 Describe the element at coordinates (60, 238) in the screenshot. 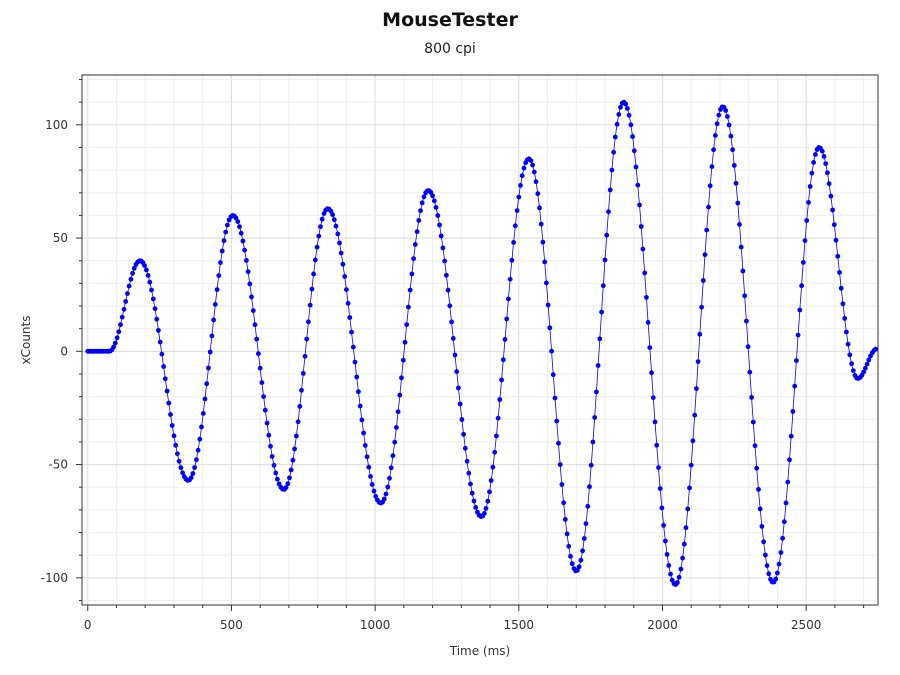

I see `y-tick-label: 50` at that location.